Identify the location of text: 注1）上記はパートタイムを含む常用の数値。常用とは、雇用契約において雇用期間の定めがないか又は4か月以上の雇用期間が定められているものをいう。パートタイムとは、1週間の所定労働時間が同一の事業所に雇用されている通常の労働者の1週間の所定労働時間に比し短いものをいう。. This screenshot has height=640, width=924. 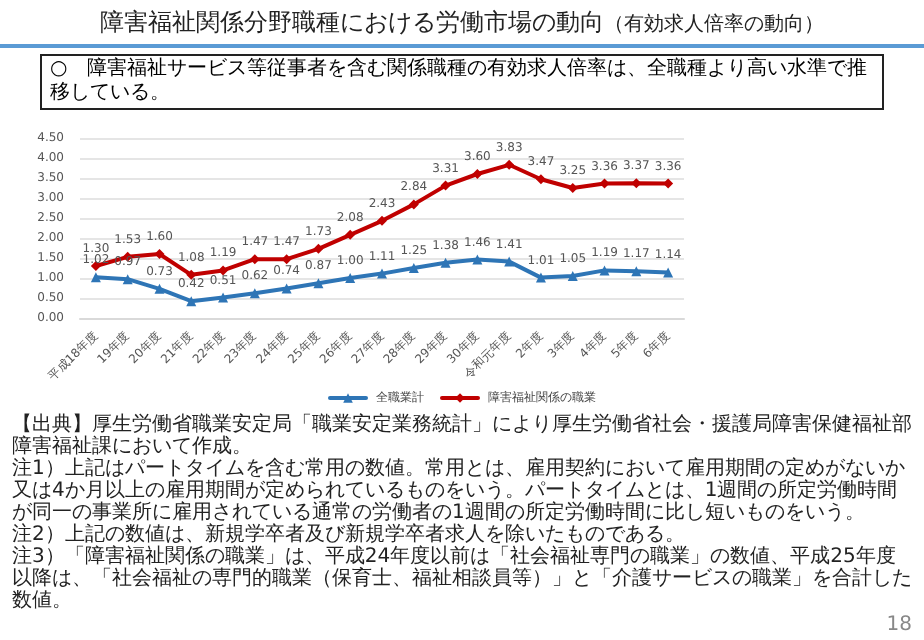
(459, 491).